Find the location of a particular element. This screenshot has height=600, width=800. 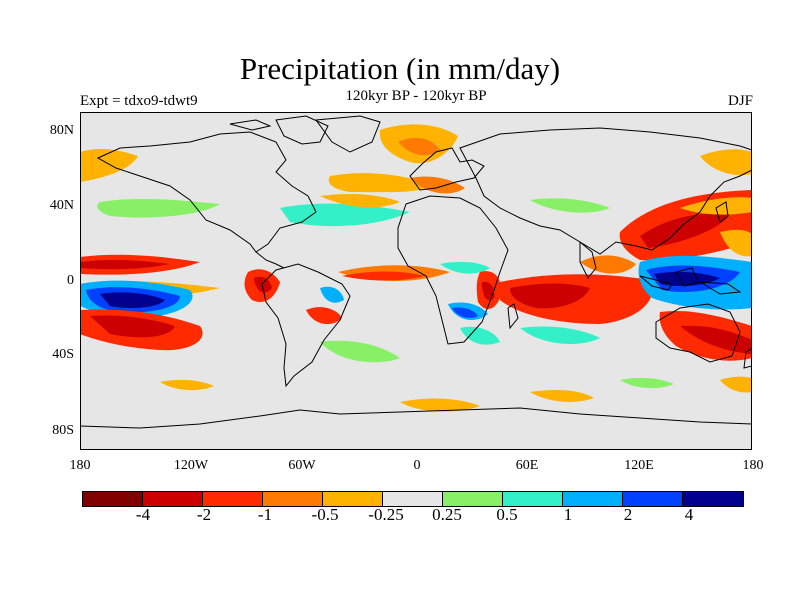

colorbar is located at coordinates (413, 499).